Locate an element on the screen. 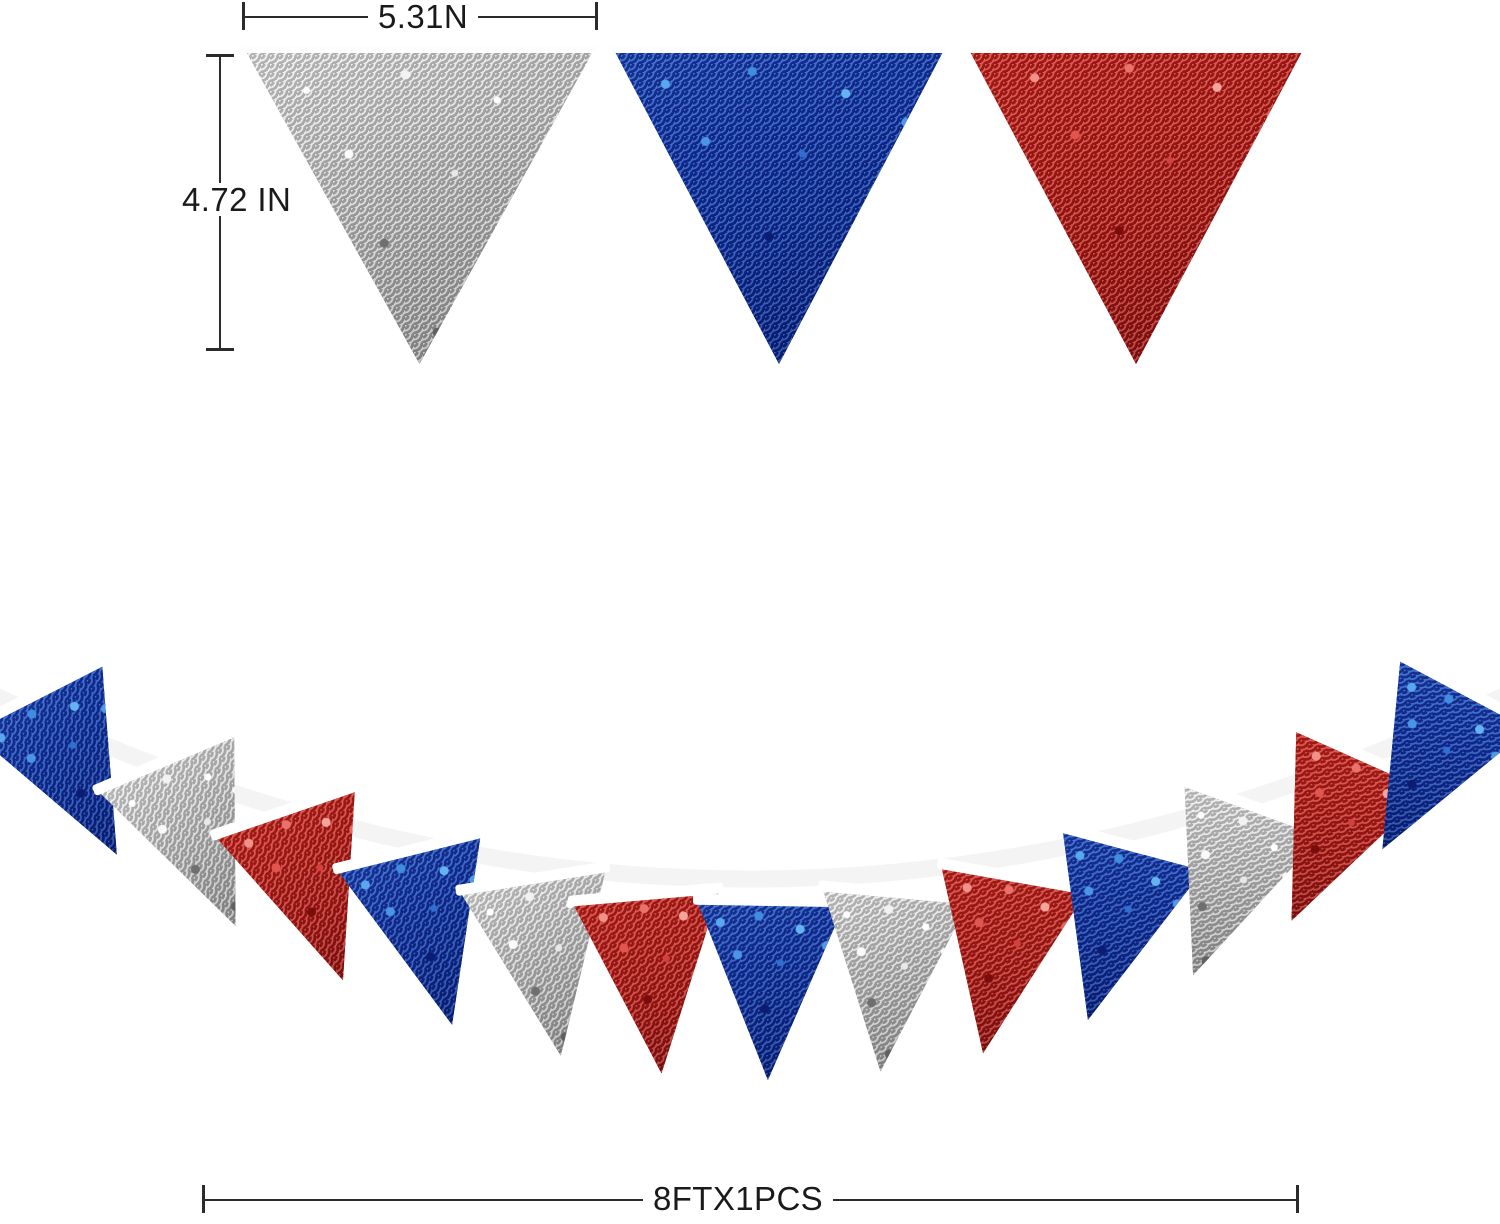  detail-pennant-red is located at coordinates (1136, 205).